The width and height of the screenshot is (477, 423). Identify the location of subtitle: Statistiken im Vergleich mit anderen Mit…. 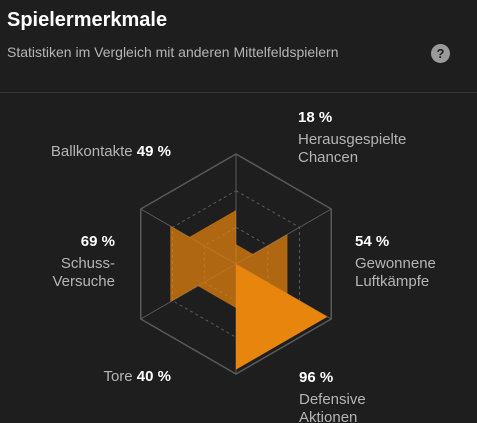
(173, 52).